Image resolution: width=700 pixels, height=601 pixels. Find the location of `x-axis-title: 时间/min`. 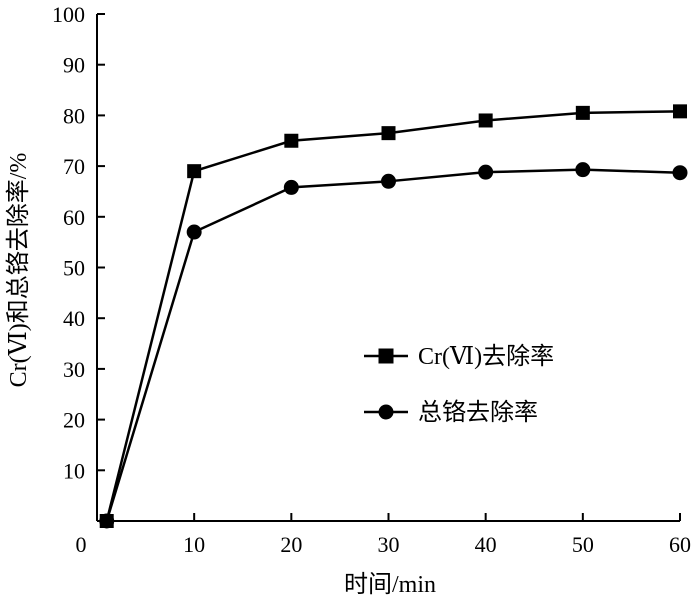

x-axis-title: 时间/min is located at coordinates (390, 584).